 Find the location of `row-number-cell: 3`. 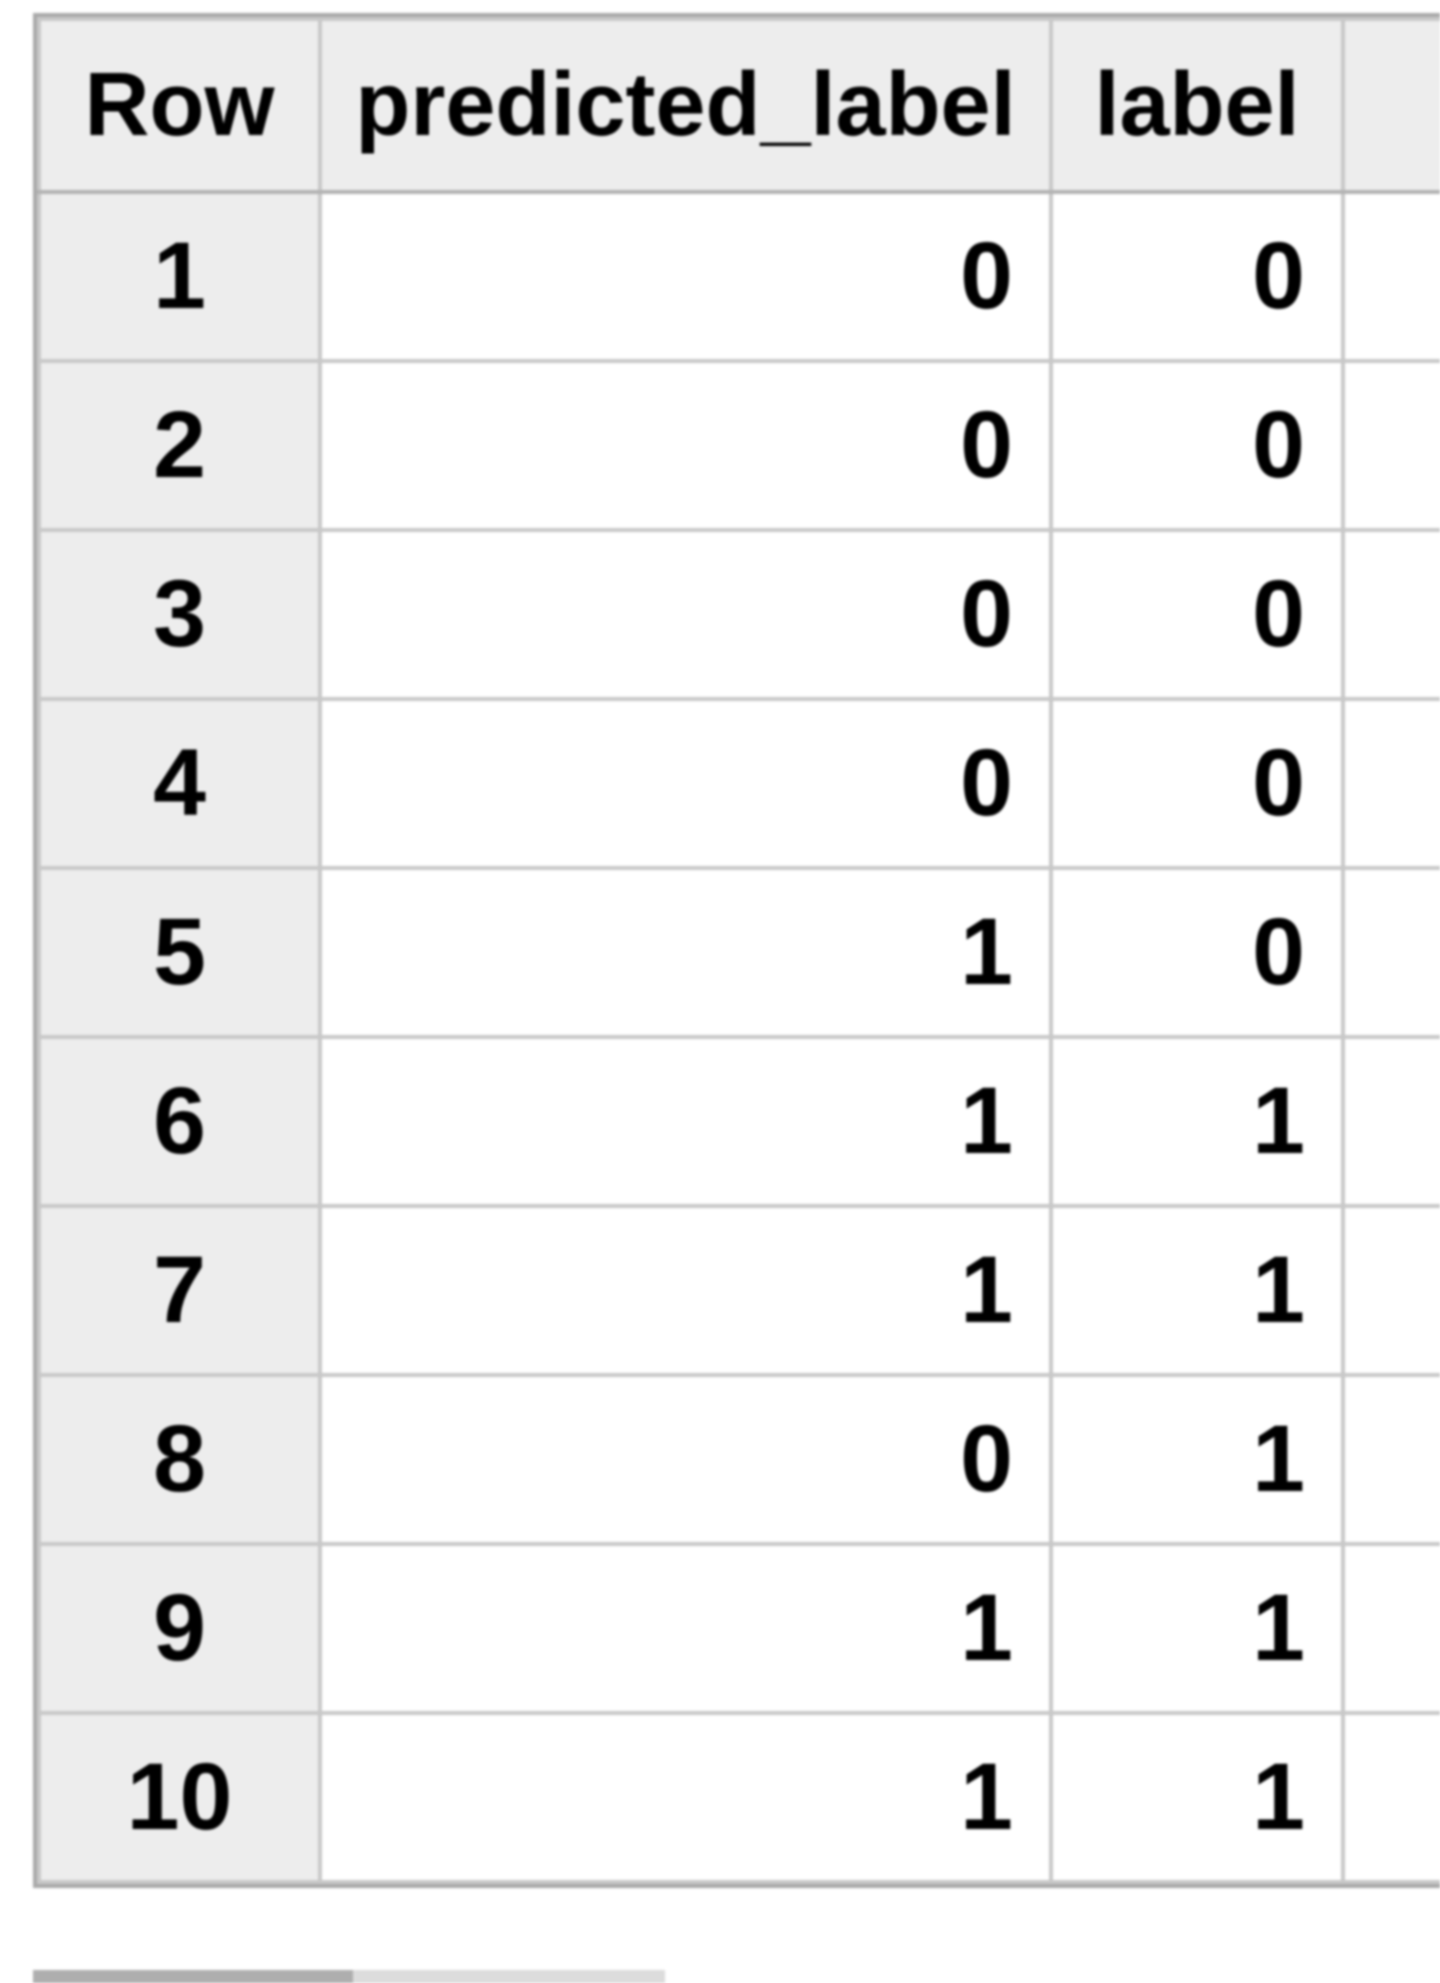

row-number-cell: 3 is located at coordinates (179, 614).